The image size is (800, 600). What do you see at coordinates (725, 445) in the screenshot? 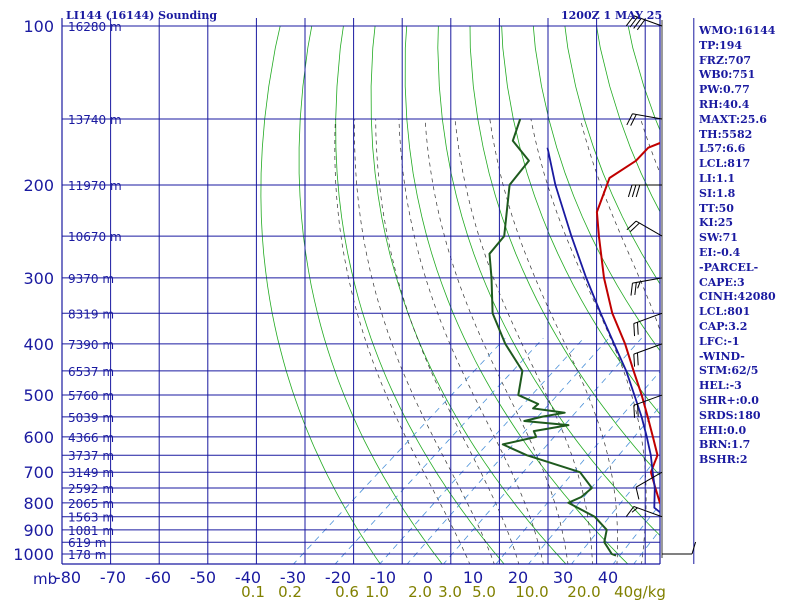
I see `index-item: BRN:1.7` at bounding box center [725, 445].